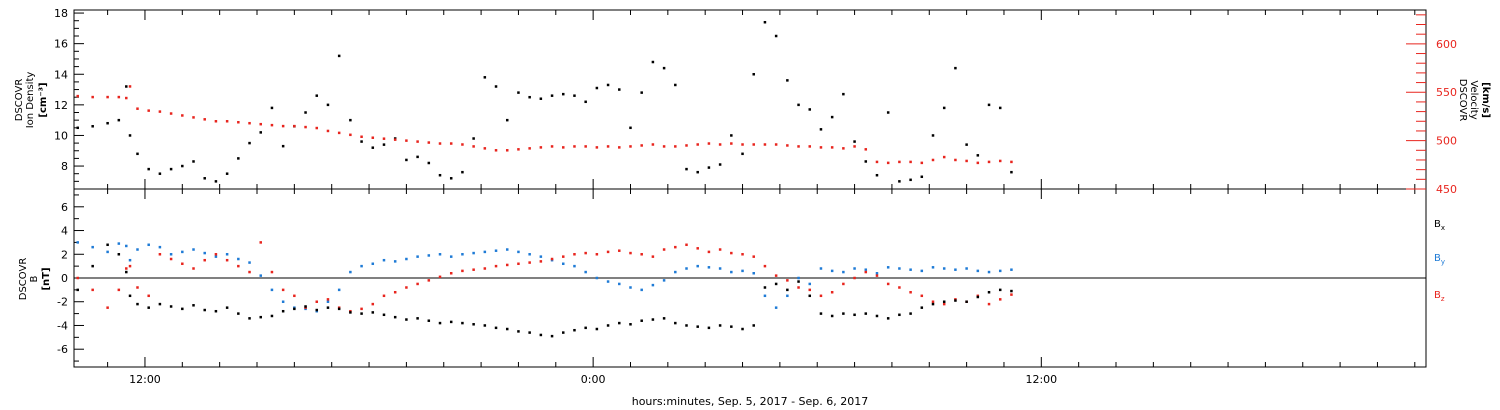 The width and height of the screenshot is (1500, 410). What do you see at coordinates (1446, 92) in the screenshot?
I see `velocity-tick-label: 550` at bounding box center [1446, 92].